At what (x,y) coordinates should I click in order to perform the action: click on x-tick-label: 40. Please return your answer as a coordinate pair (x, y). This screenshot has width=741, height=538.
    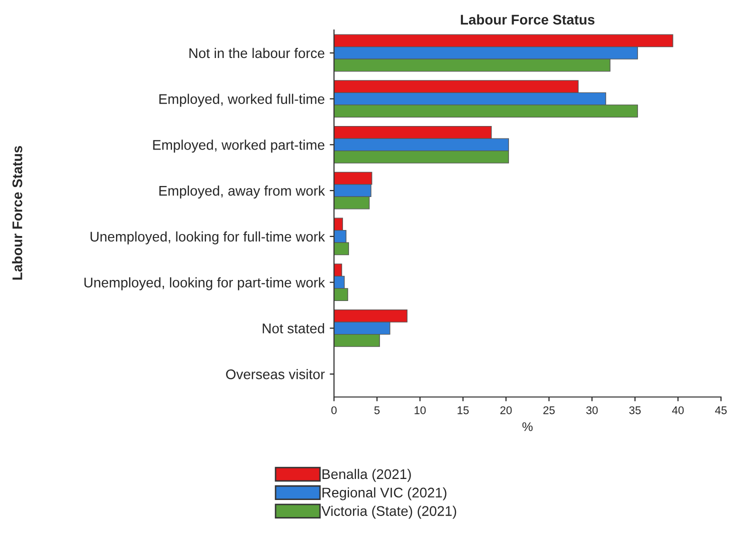
    Looking at the image, I should click on (678, 410).